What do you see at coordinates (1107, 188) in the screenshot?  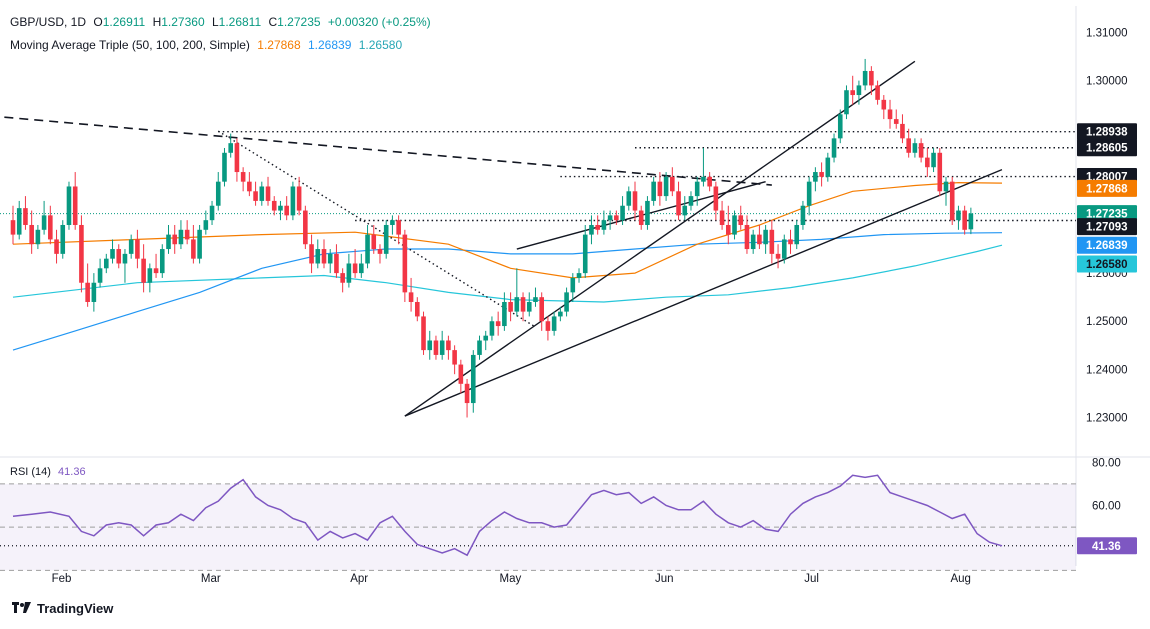 I see `price-tag: 1.27868` at bounding box center [1107, 188].